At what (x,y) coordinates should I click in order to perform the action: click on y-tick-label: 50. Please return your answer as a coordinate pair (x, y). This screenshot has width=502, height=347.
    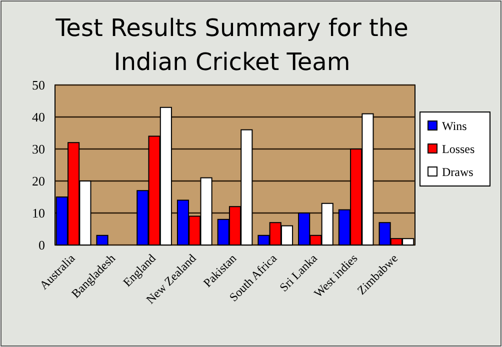
    Looking at the image, I should click on (38, 85).